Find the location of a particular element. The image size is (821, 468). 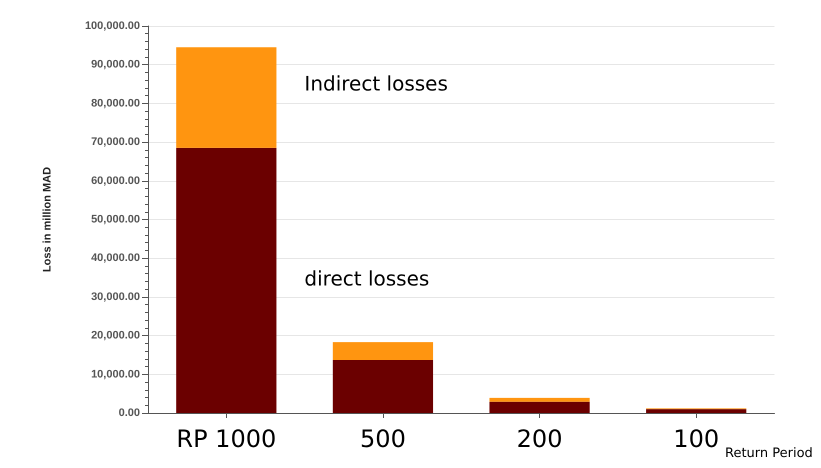

y-tick-label: 80,000.00 is located at coordinates (115, 103).